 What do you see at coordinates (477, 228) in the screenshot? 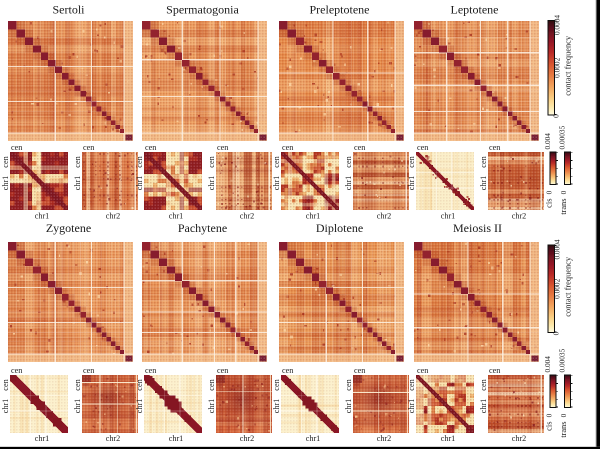
I see `svg-text: Meiosis II` at bounding box center [477, 228].